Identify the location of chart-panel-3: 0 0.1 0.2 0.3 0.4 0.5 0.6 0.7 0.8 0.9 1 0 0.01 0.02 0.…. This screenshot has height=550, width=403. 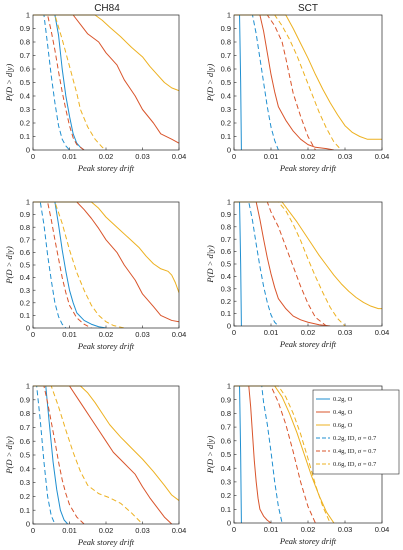
(95, 274).